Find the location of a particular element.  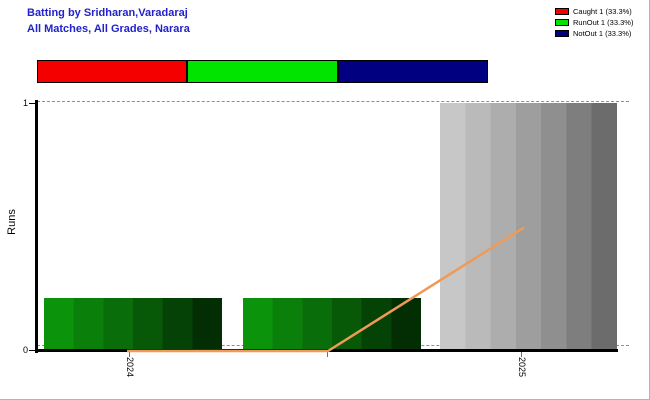

legend-label: Caught 1 (33.3%) is located at coordinates (602, 11).